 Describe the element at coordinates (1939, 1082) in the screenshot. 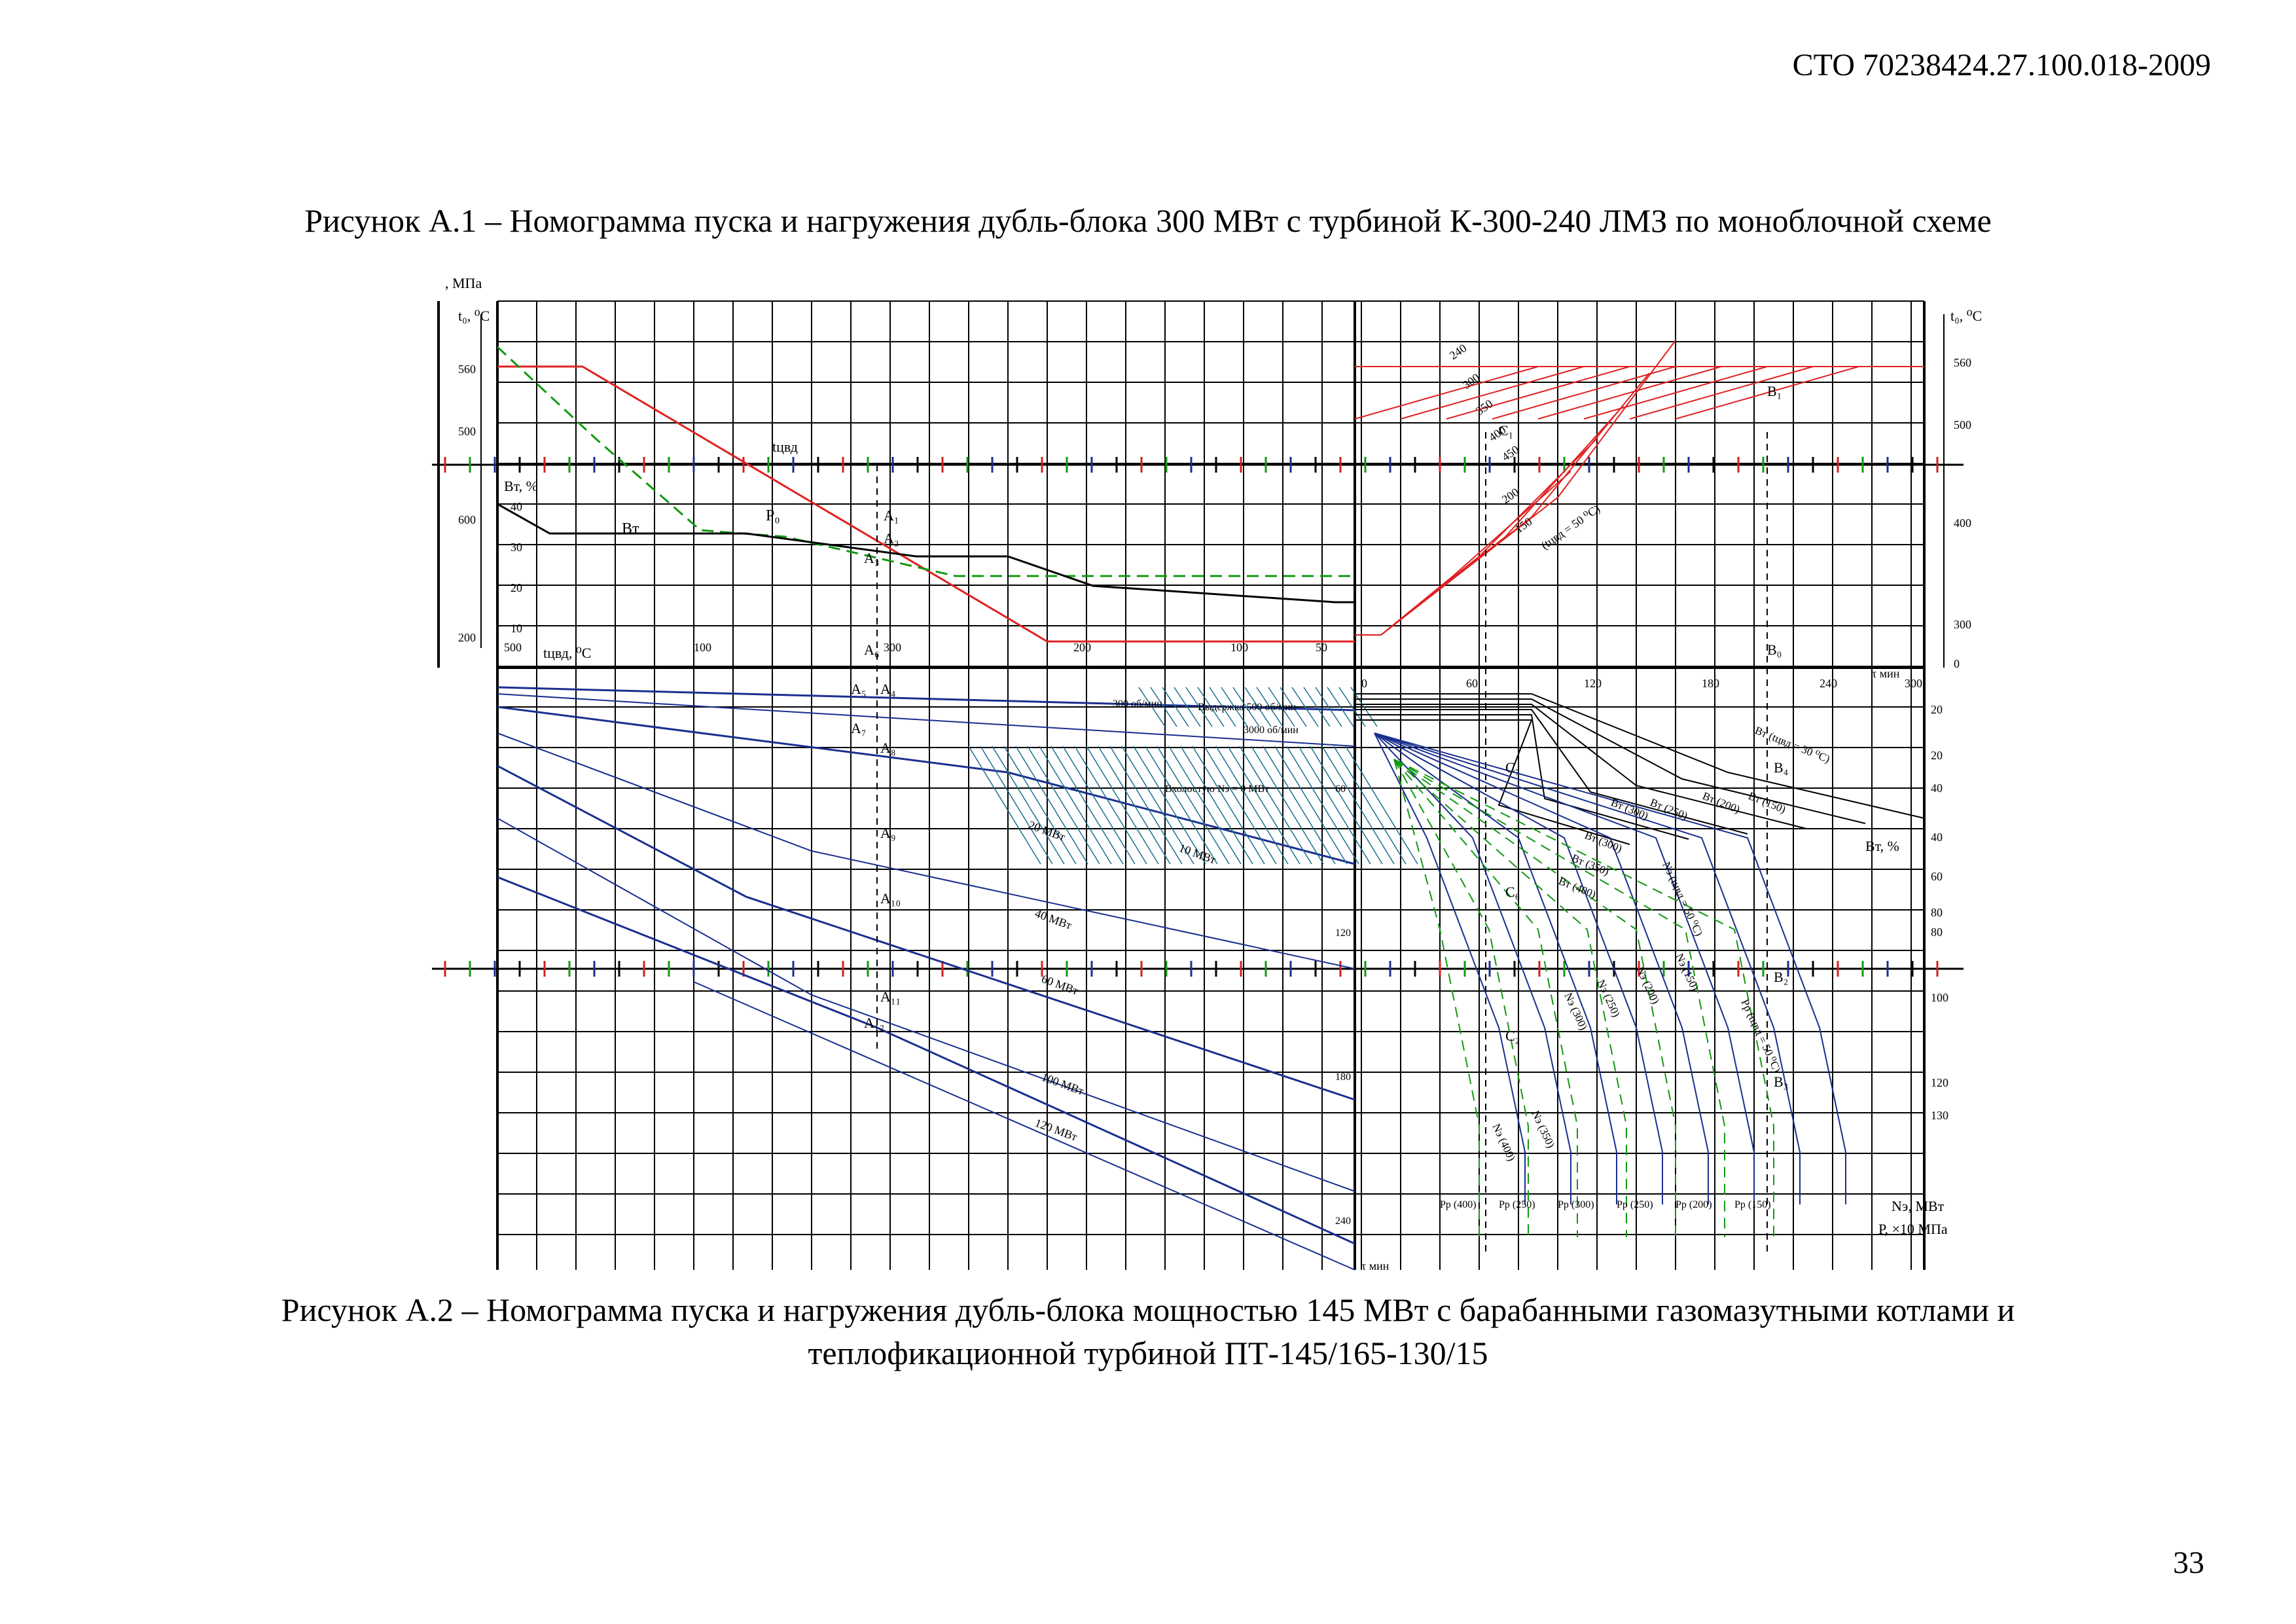

I see `right-bt-tick-8: 120` at that location.